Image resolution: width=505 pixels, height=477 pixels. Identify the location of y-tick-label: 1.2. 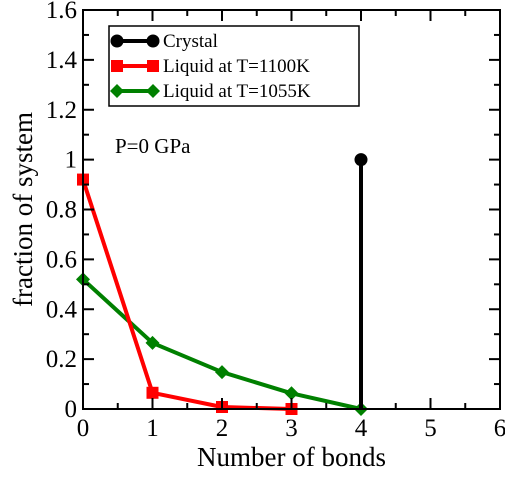
(61, 110).